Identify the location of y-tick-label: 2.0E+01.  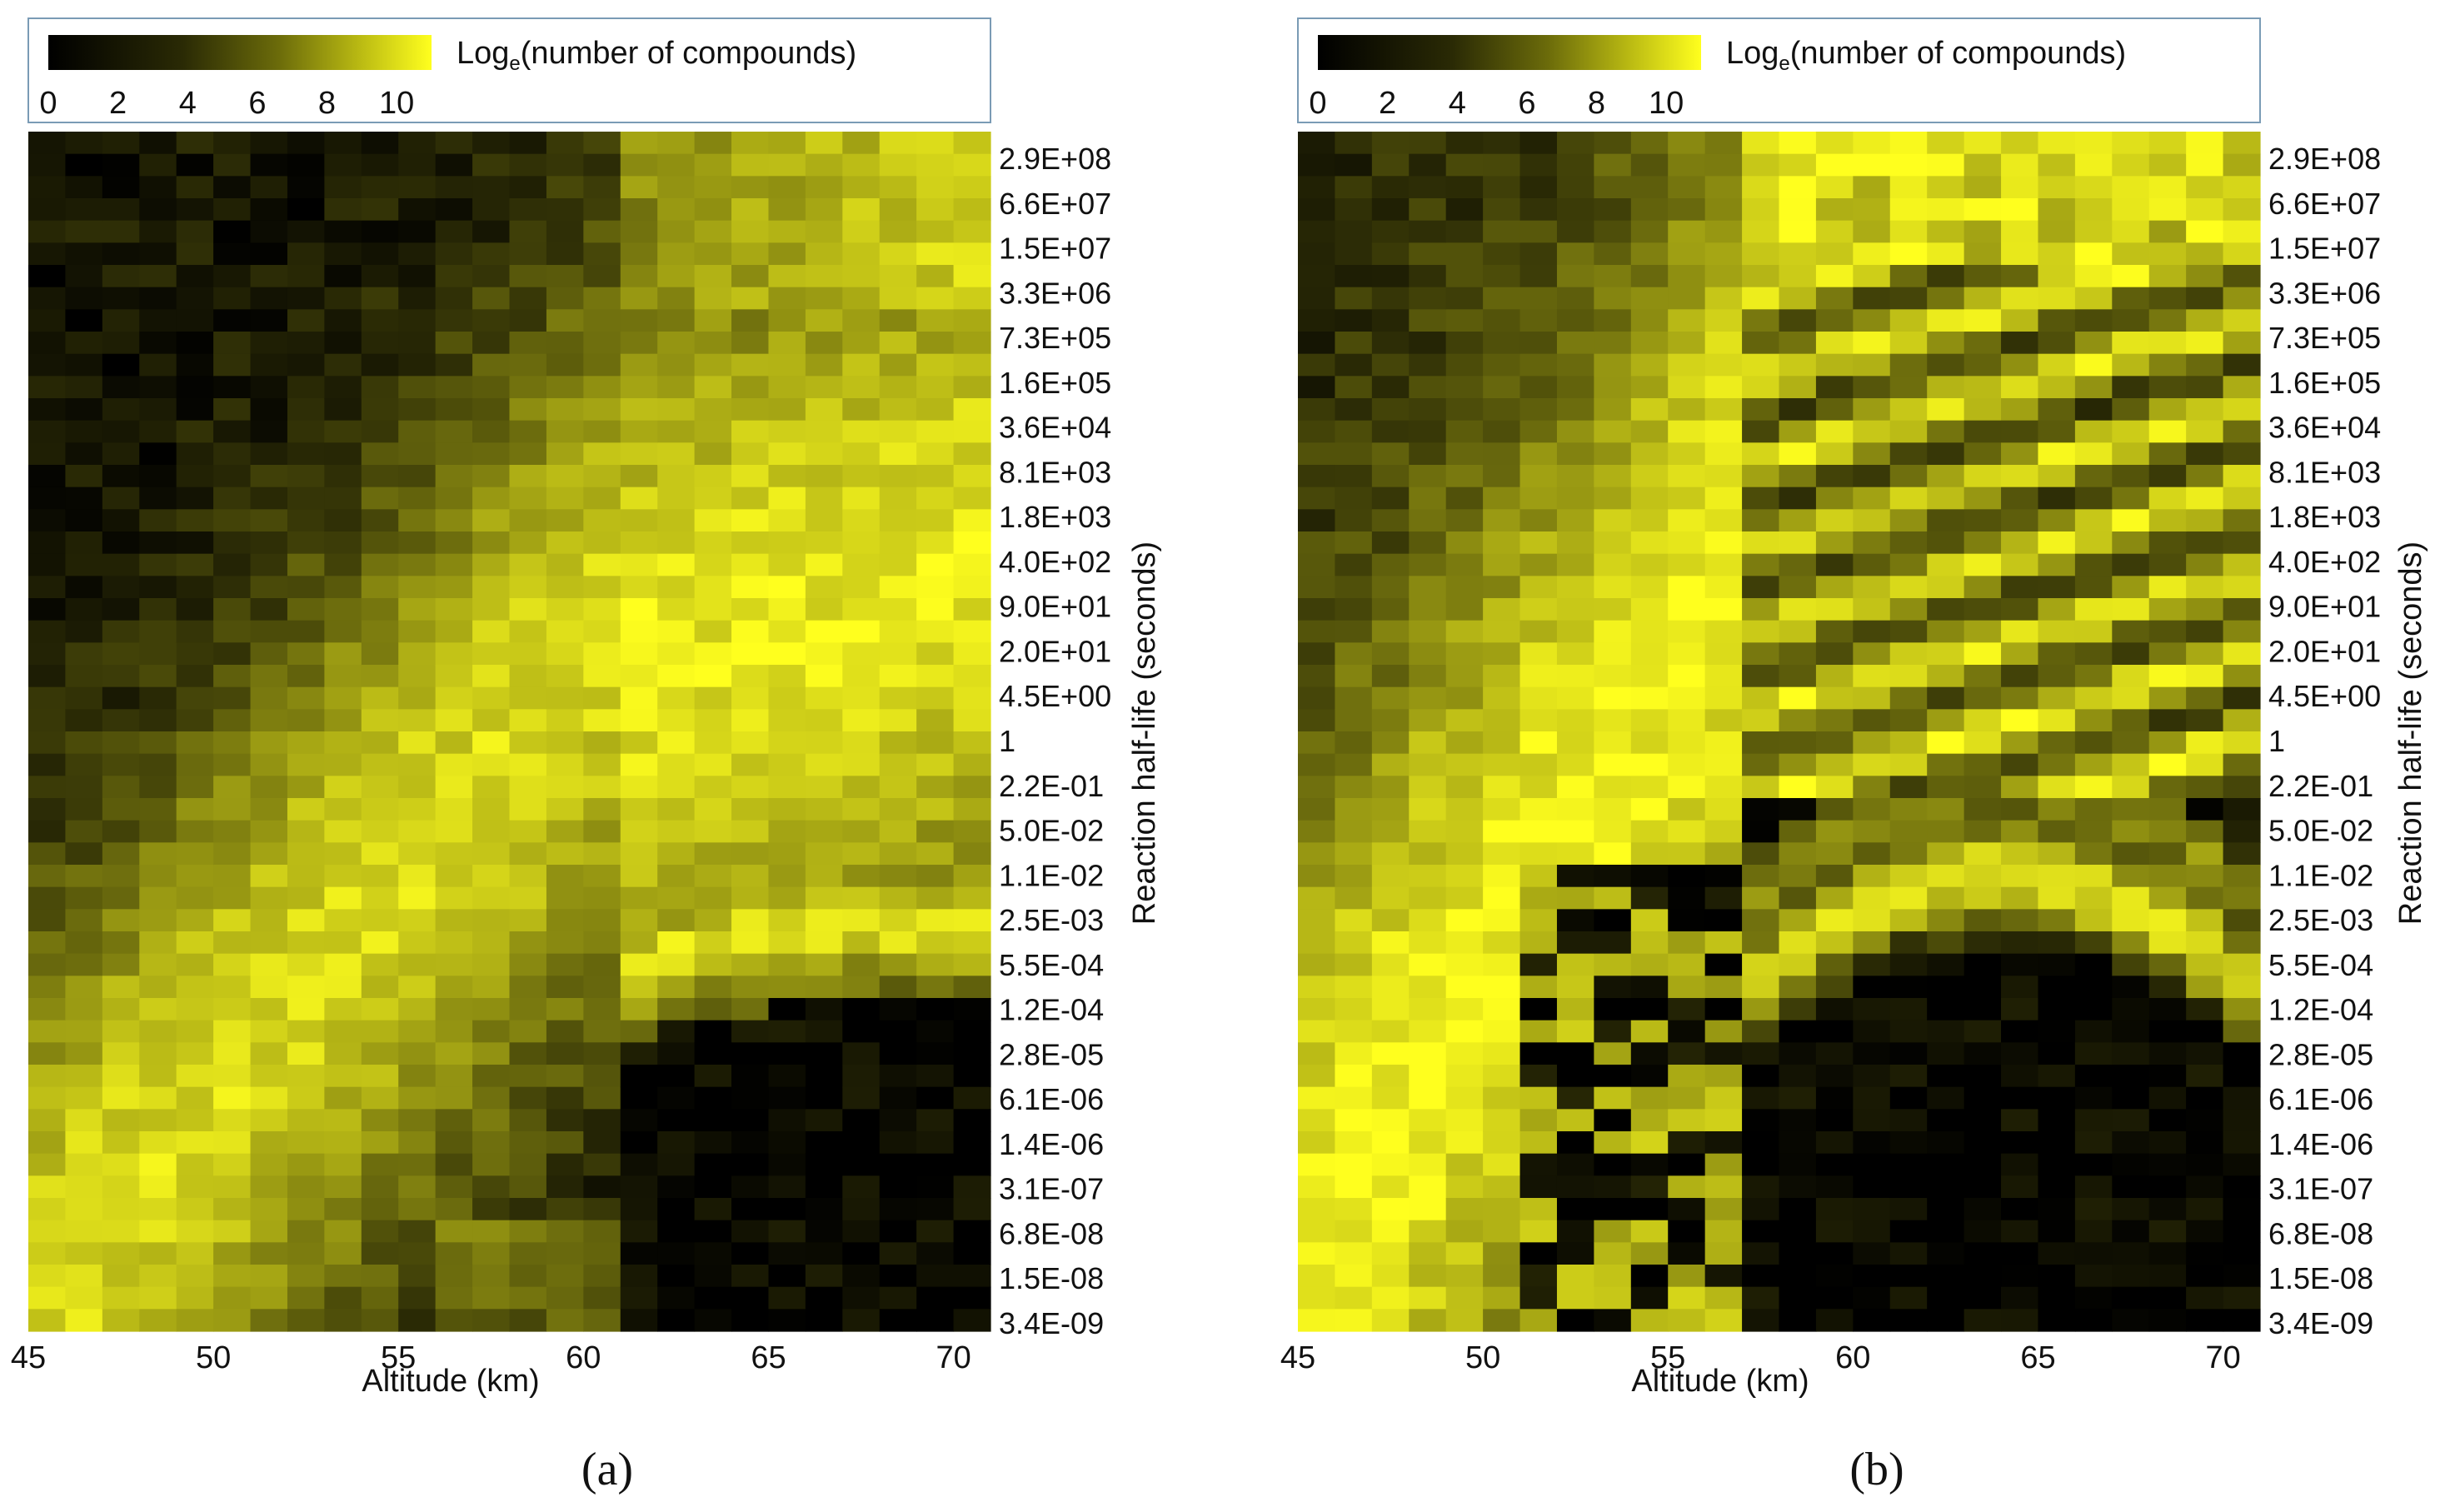
(2324, 652).